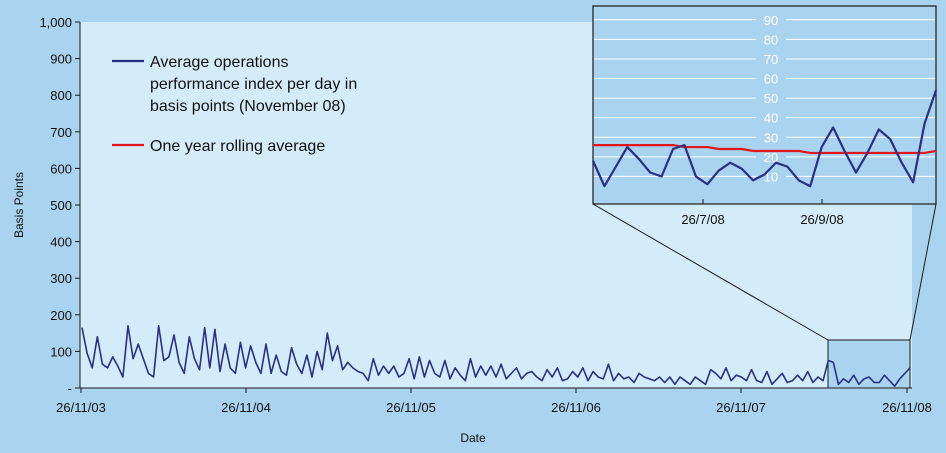 This screenshot has width=946, height=453. Describe the element at coordinates (411, 407) in the screenshot. I see `x-tick-label: 26/11/05` at that location.